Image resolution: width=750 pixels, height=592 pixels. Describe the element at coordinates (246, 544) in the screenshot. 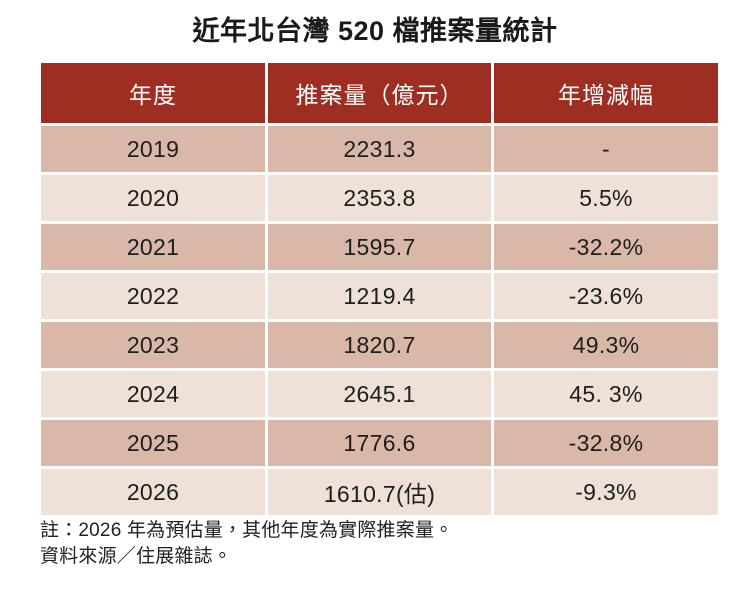

I see `footnote: 註：2026 年為預估量，其他年度為實際推案量。 資料來源／住展雜誌。` at that location.